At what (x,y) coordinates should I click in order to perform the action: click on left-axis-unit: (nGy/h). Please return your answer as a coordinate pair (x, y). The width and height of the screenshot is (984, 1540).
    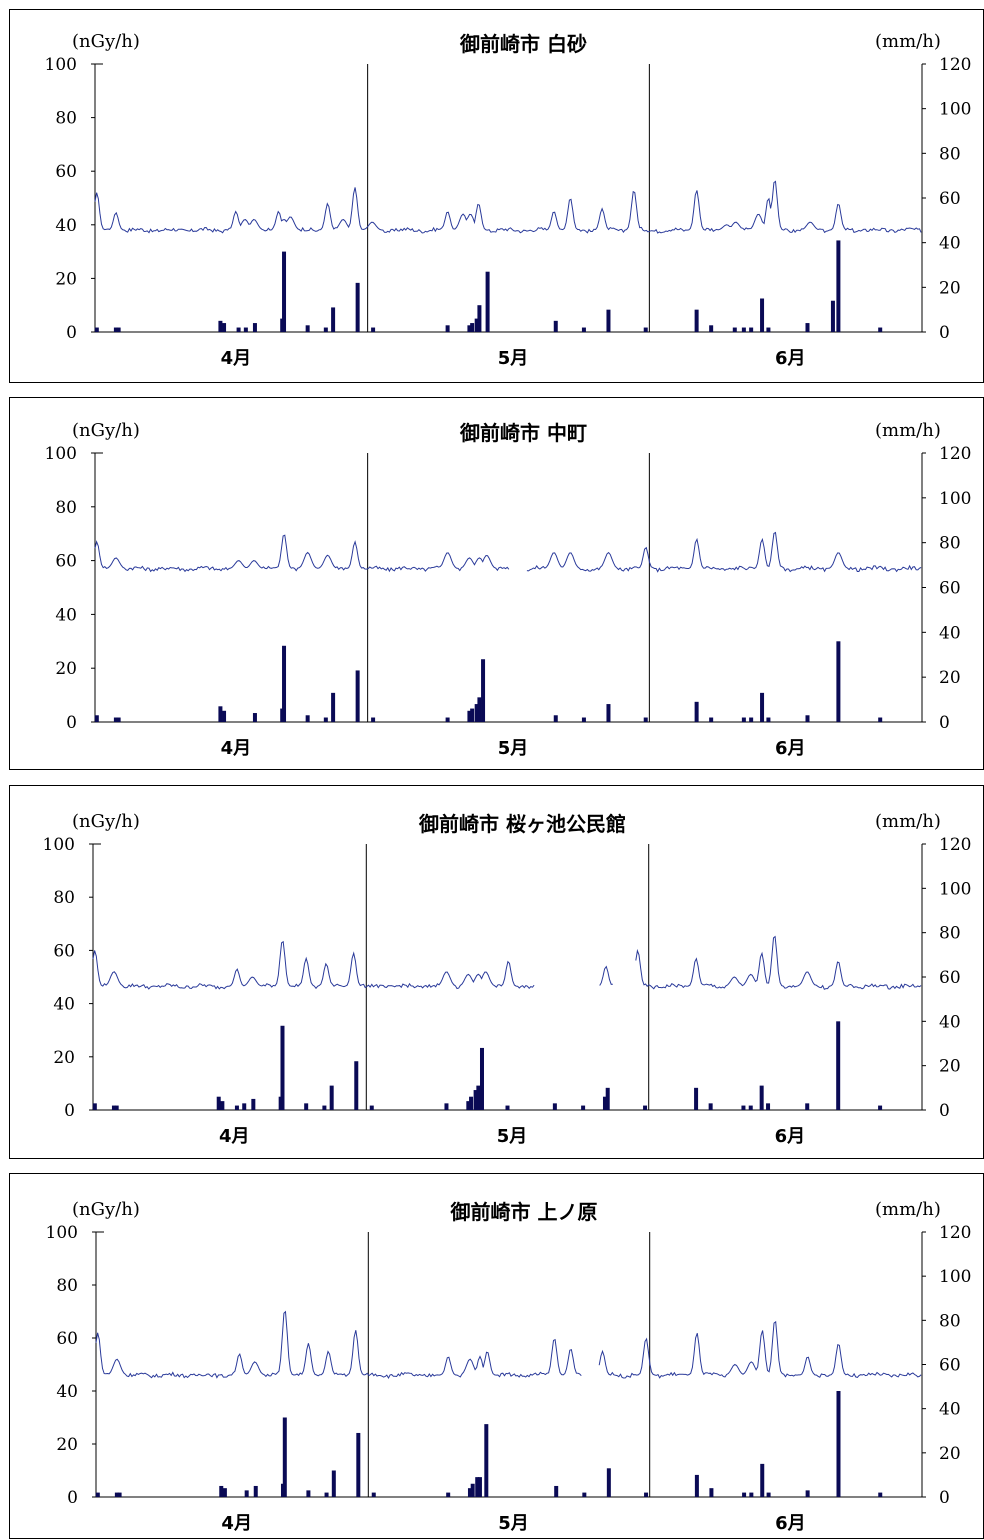
    Looking at the image, I should click on (106, 821).